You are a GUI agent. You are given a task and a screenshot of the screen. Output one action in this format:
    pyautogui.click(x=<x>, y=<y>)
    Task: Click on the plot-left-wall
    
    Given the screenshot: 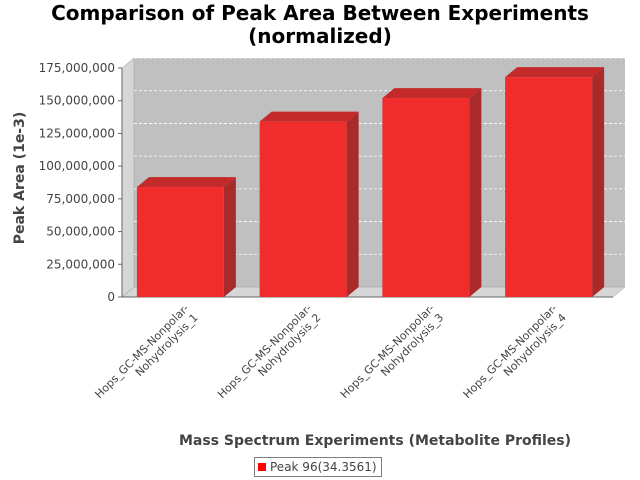 What is the action you would take?
    pyautogui.click(x=128, y=177)
    